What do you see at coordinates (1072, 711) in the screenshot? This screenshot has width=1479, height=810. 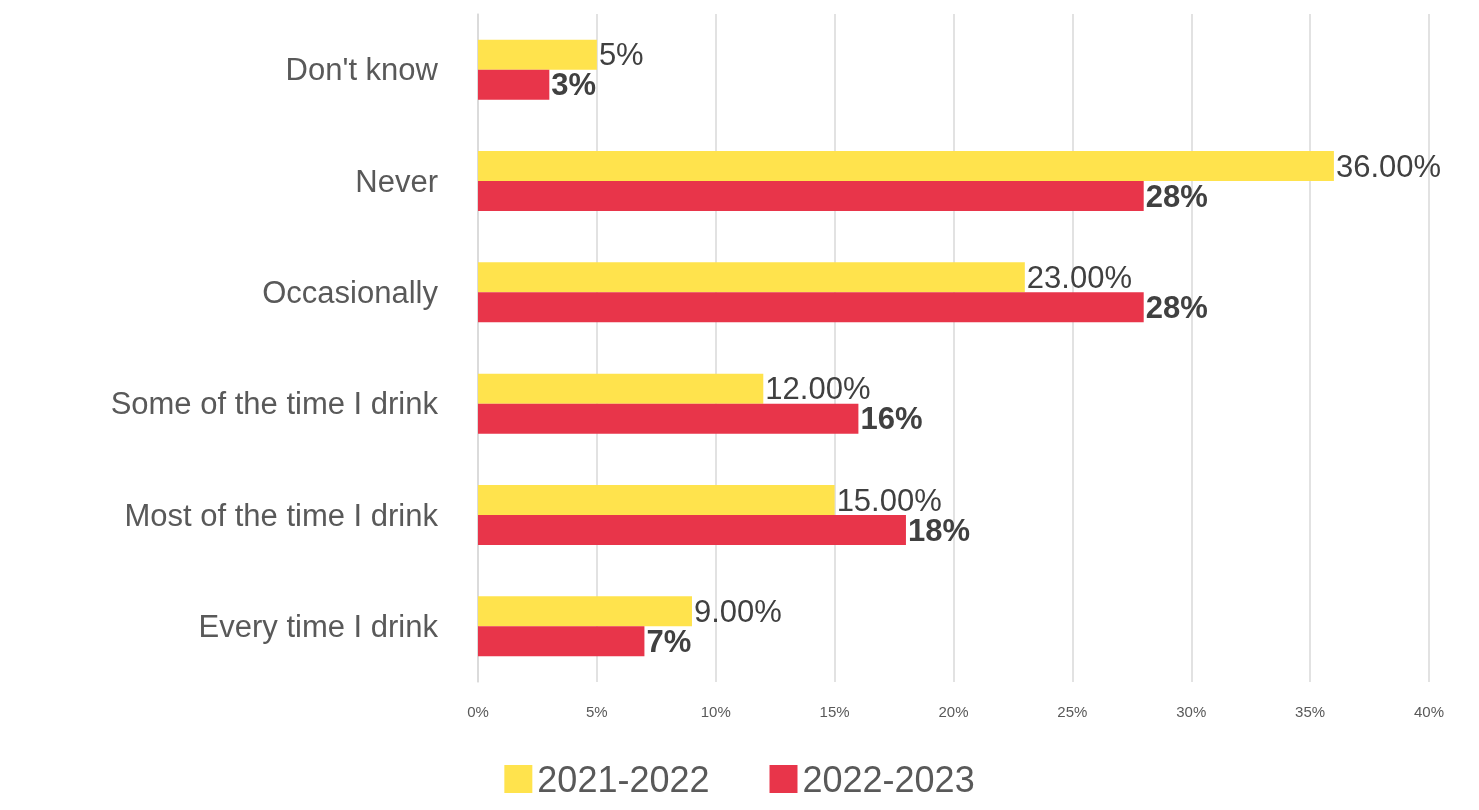 I see `x-tick-label: 25%` at bounding box center [1072, 711].